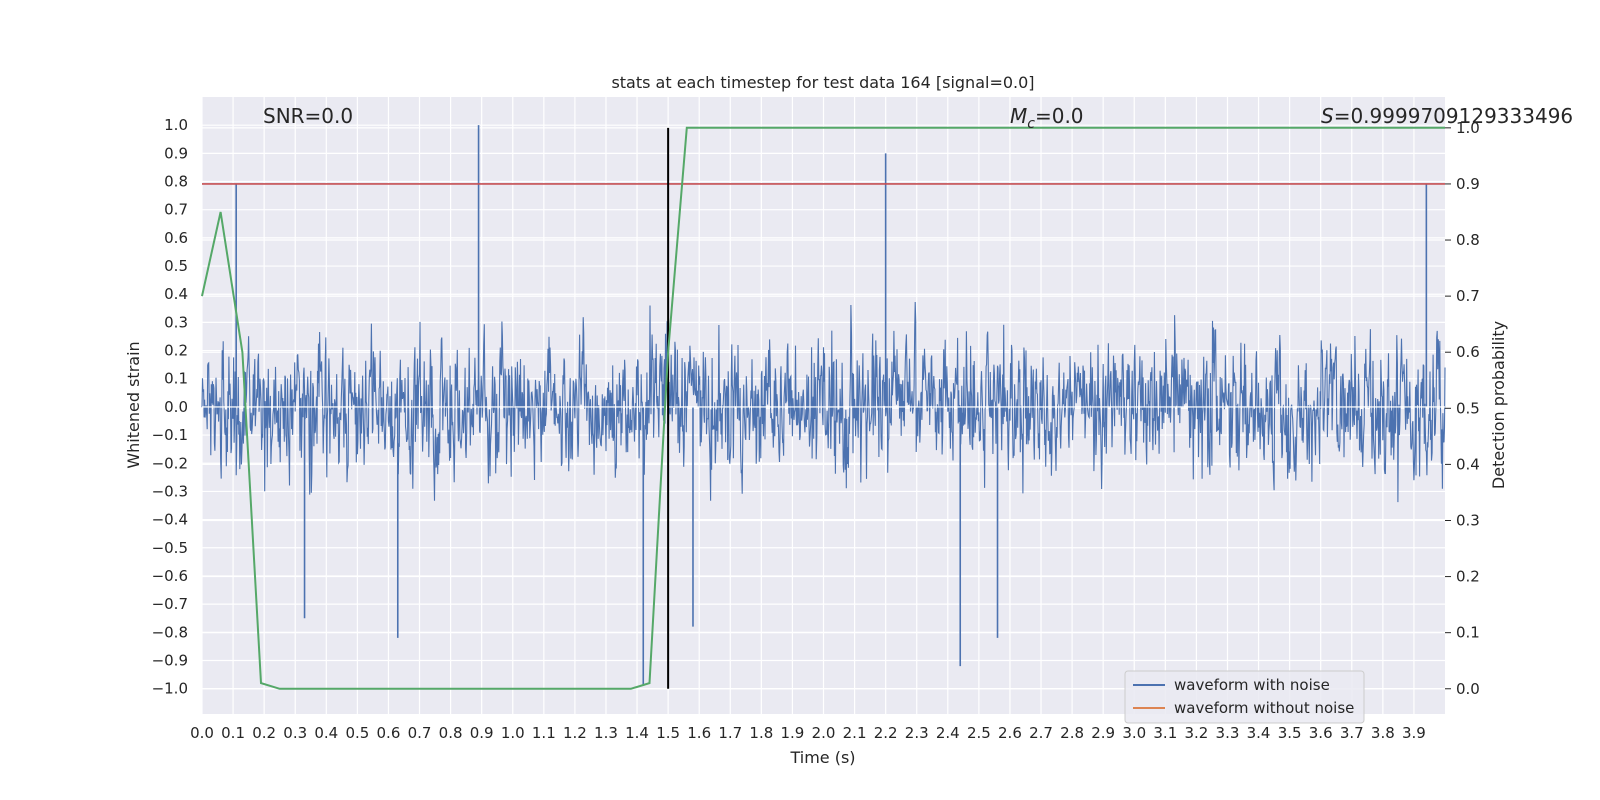  Describe the element at coordinates (170, 435) in the screenshot. I see `y-tick-label-left: −0.1` at that location.